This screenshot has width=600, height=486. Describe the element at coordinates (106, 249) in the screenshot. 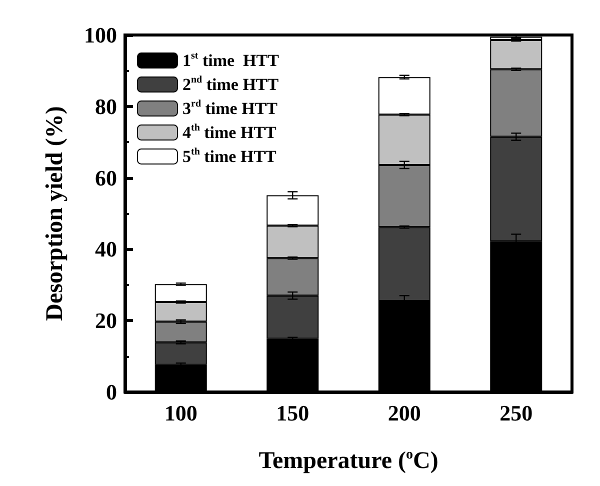

I see `y-tick-label: 40` at that location.